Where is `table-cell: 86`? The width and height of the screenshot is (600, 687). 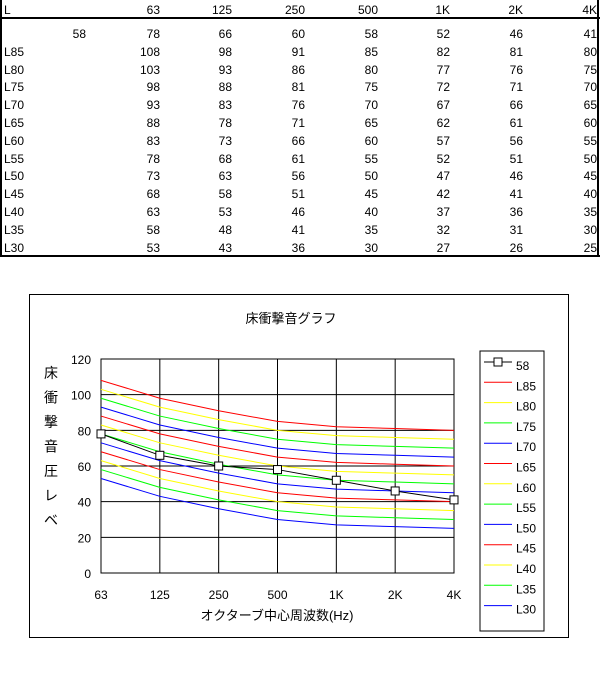
table-cell: 86 is located at coordinates (298, 69).